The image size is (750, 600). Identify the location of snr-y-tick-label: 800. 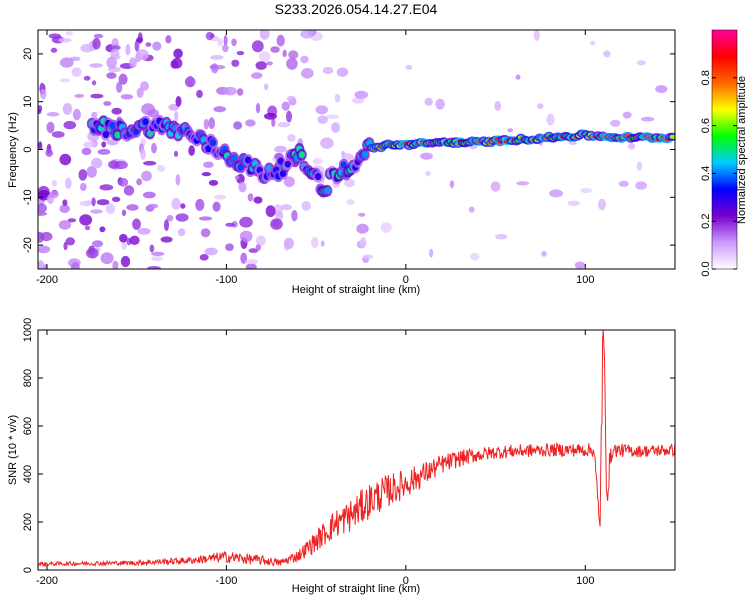
(28, 378).